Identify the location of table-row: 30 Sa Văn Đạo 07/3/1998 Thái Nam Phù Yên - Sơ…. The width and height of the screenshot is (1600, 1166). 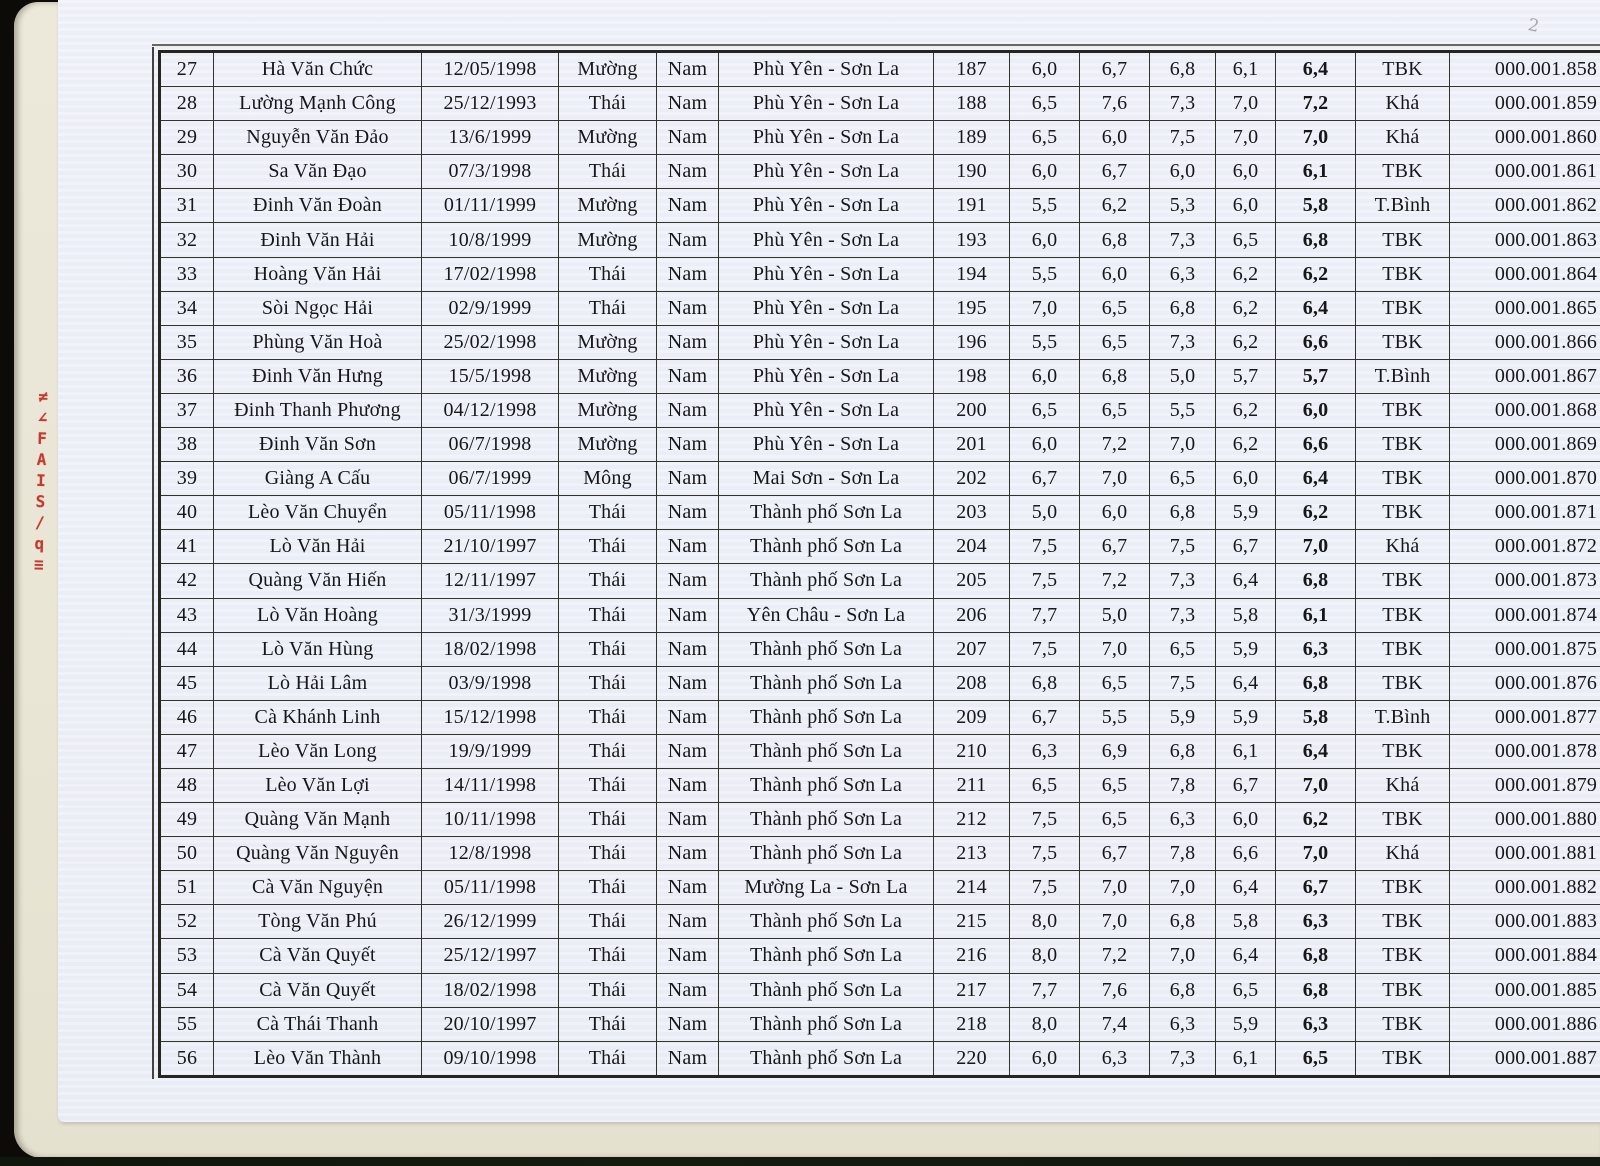
(879, 172).